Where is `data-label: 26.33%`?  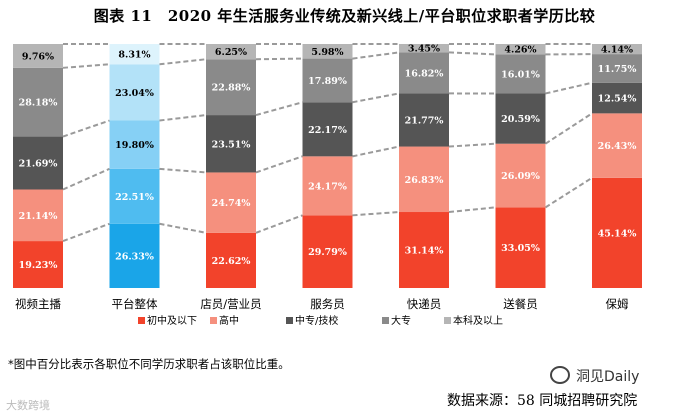
data-label: 26.33% is located at coordinates (134, 256).